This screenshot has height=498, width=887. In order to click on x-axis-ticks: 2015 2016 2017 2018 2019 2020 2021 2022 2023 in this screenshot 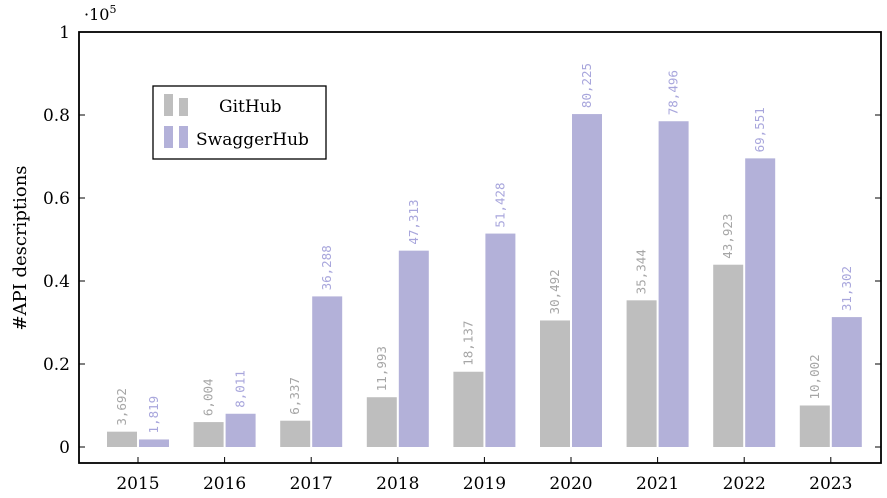, I will do `click(484, 475)`.